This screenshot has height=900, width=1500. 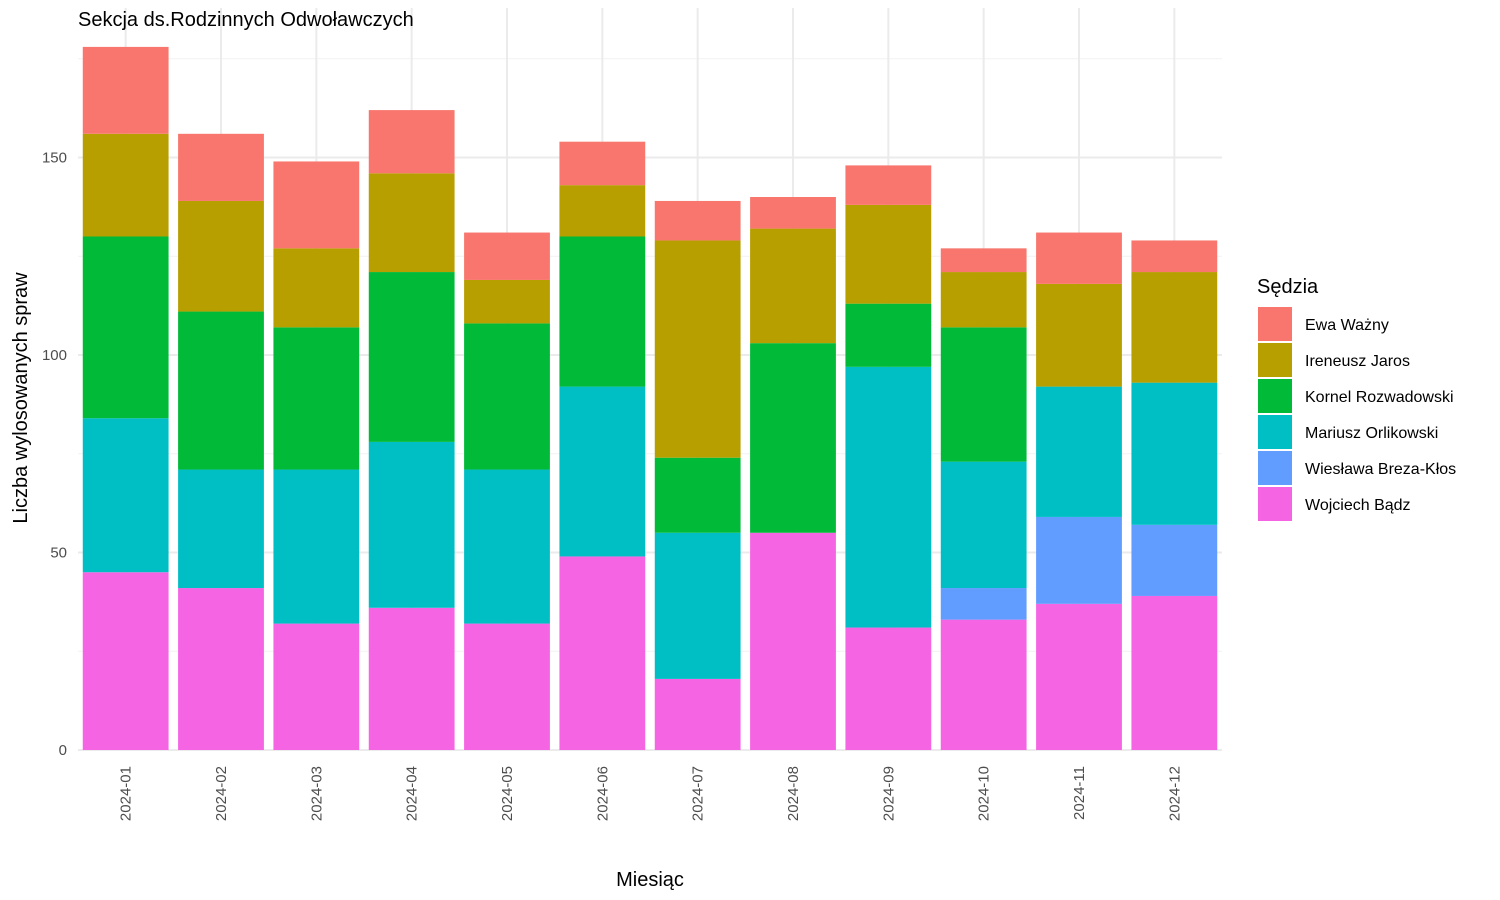 I want to click on x-tick-label: 2024-02, so click(x=221, y=793).